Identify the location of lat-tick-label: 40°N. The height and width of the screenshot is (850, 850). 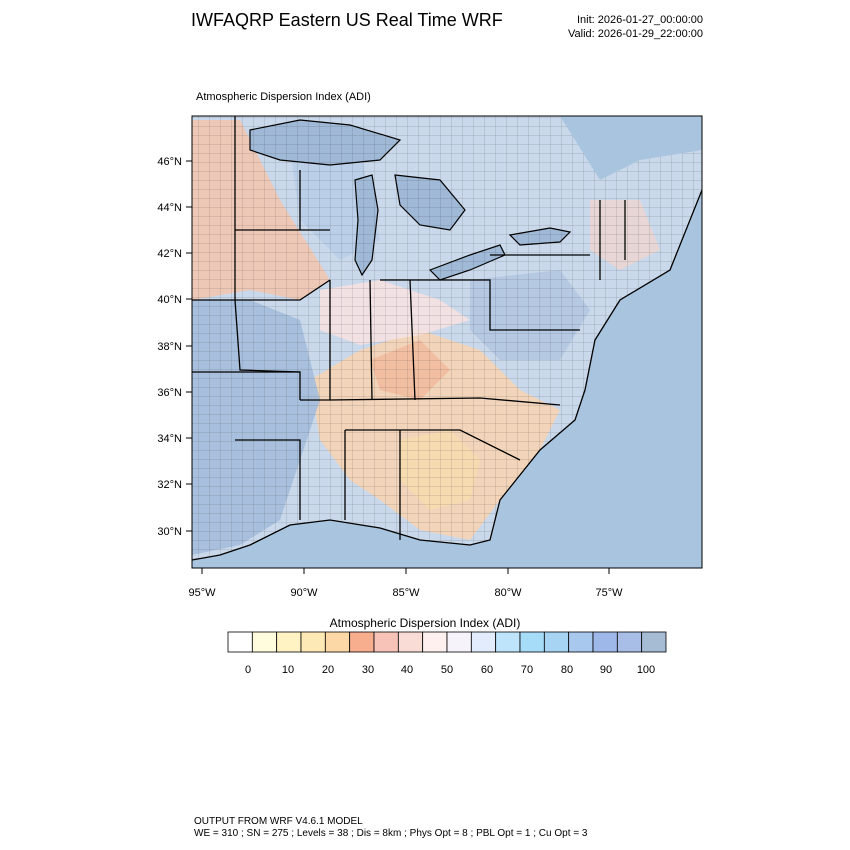
(169, 300).